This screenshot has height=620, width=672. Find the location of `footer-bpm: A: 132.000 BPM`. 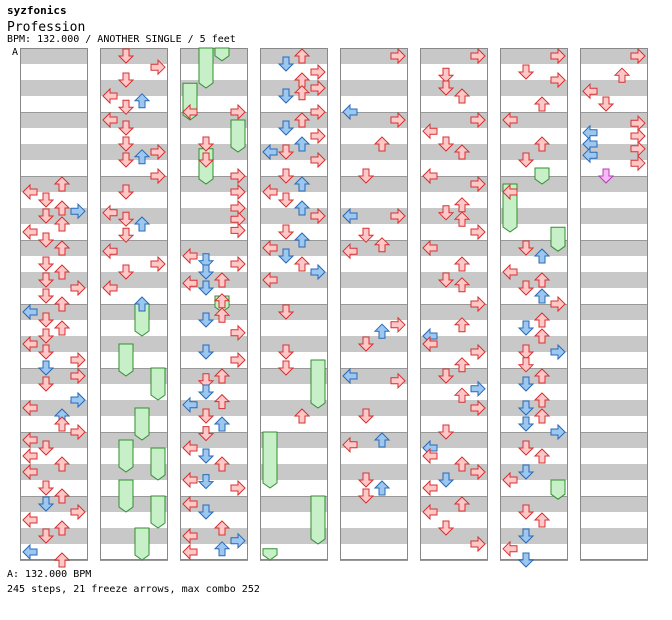

footer-bpm: A: 132.000 BPM is located at coordinates (49, 574).